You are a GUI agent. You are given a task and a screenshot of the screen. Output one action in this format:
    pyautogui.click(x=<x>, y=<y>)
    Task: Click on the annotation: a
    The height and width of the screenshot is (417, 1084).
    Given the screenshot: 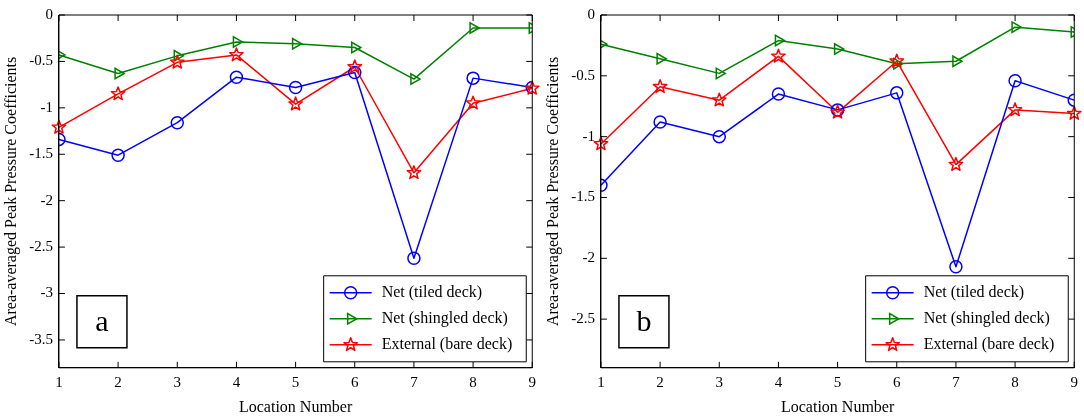 What is the action you would take?
    pyautogui.click(x=102, y=320)
    